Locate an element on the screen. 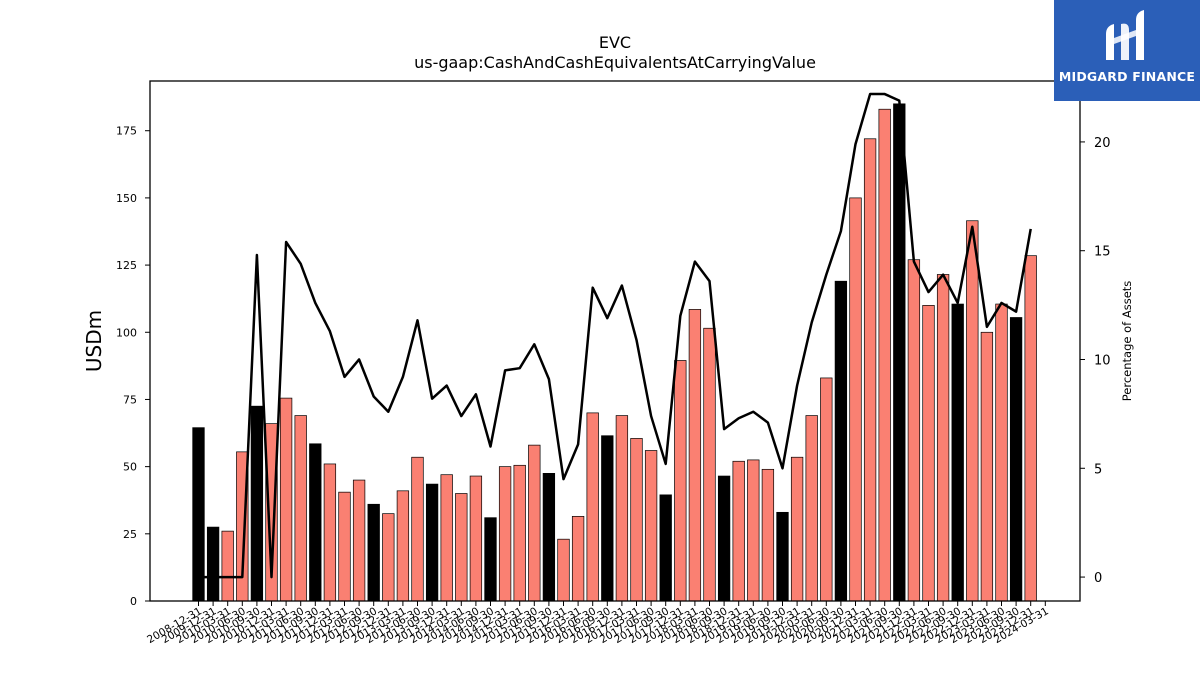  y-tick-label: 150 is located at coordinates (126, 198).